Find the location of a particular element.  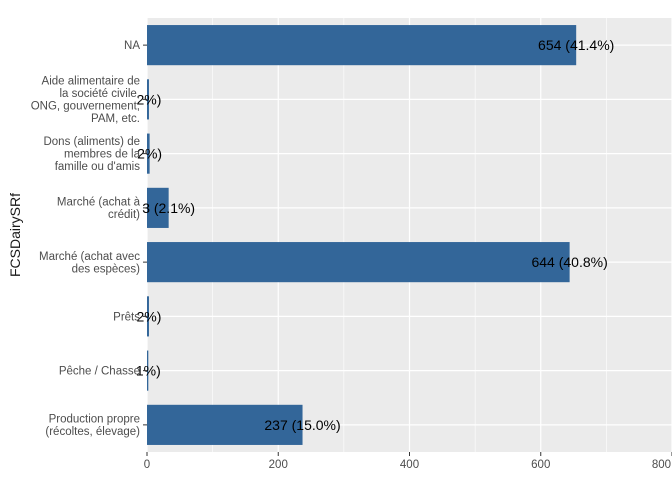

x-tick-label: 200 is located at coordinates (278, 465).